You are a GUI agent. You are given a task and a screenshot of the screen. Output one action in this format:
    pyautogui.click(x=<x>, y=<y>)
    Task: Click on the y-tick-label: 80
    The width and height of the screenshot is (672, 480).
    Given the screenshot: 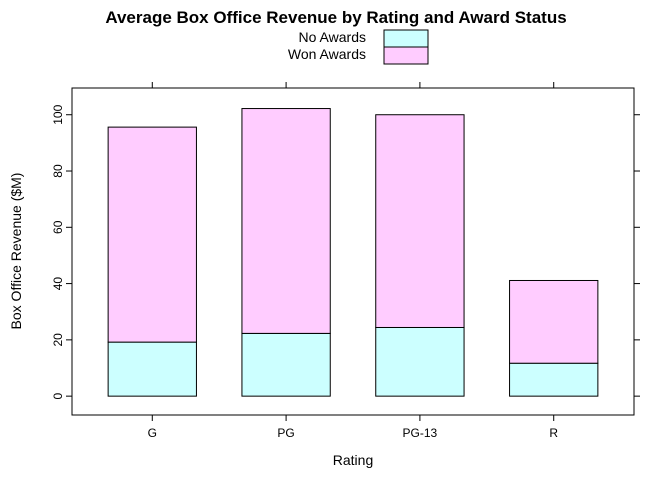 What is the action you would take?
    pyautogui.click(x=58, y=171)
    